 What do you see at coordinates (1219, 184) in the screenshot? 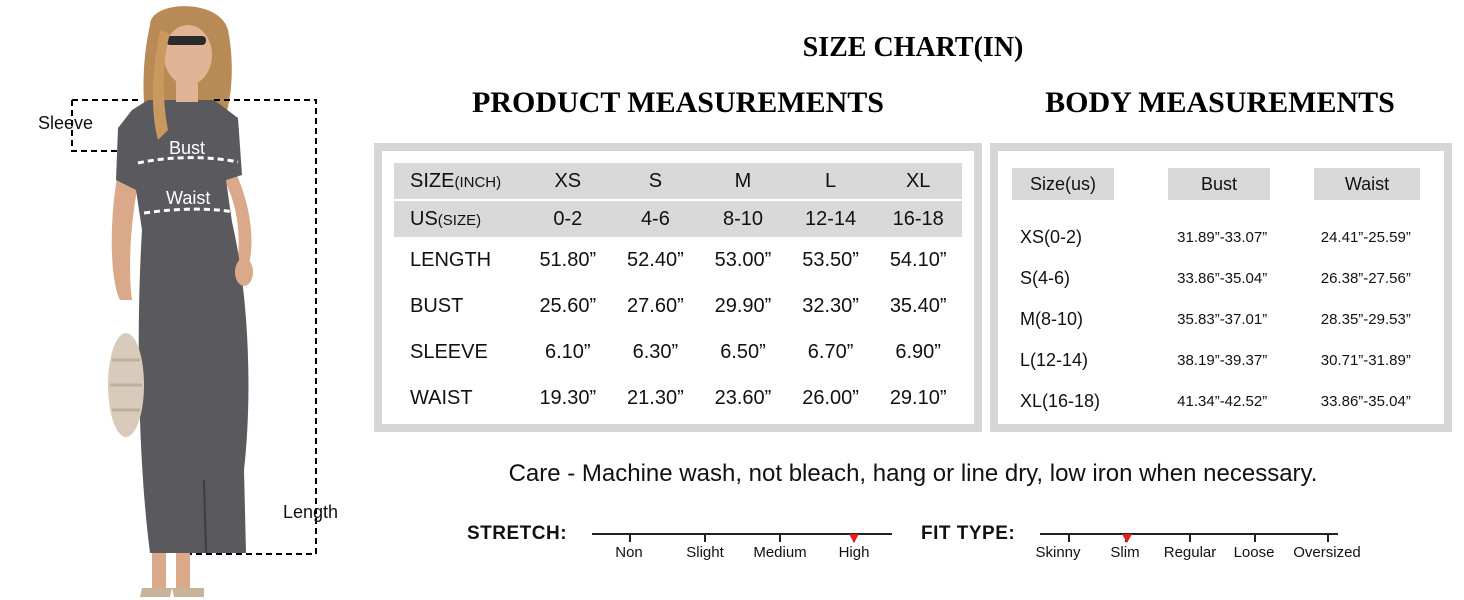
I see `bust-header: Bust` at bounding box center [1219, 184].